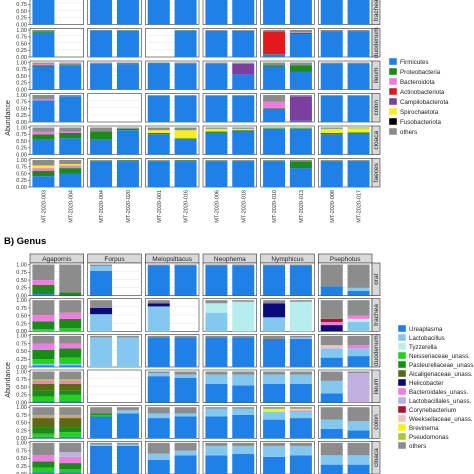  I want to click on row-label: ileum, so click(376, 75).